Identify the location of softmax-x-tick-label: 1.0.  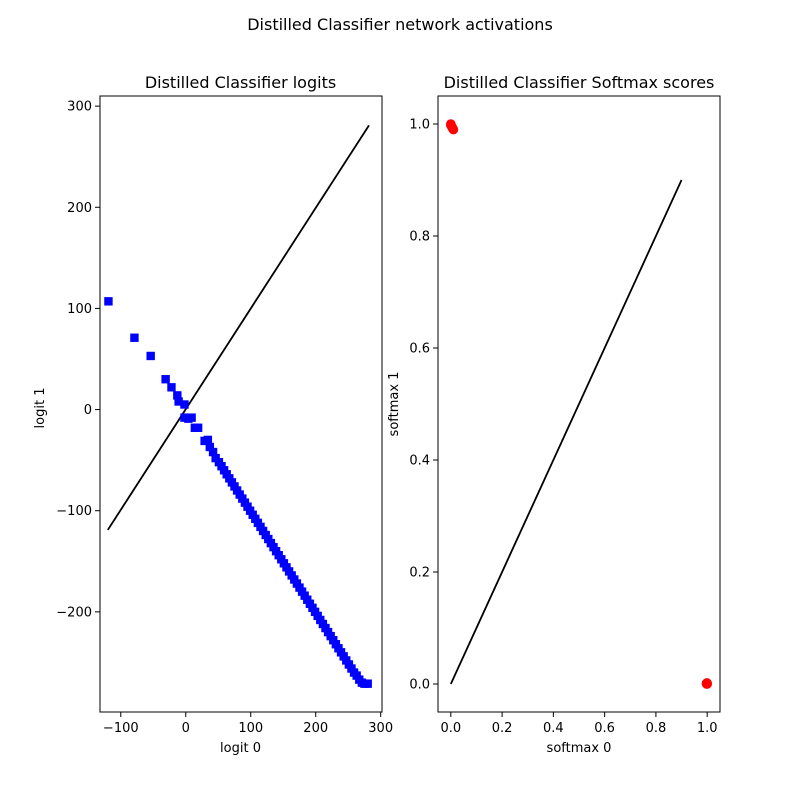
(707, 728).